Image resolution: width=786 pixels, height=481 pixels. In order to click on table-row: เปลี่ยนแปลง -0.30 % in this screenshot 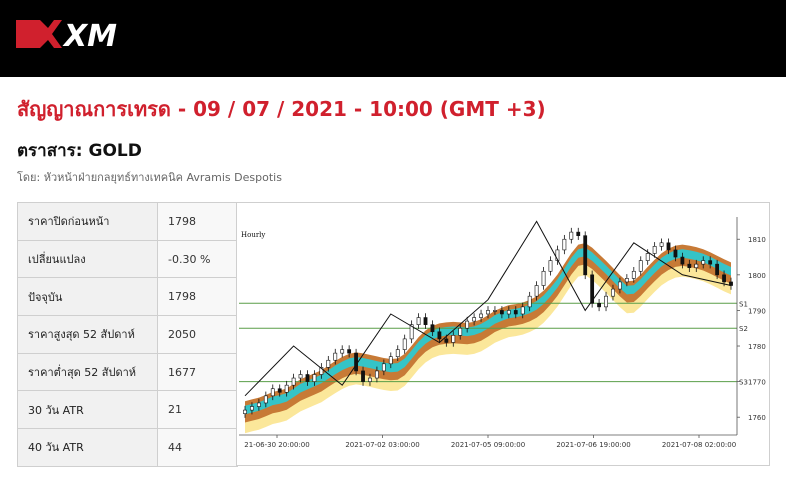, I will do `click(127, 259)`.